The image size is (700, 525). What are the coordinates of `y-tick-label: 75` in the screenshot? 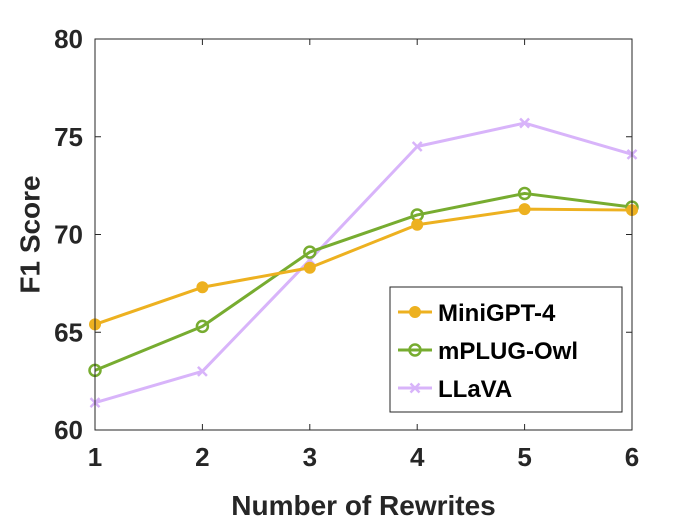 It's located at (68, 137).